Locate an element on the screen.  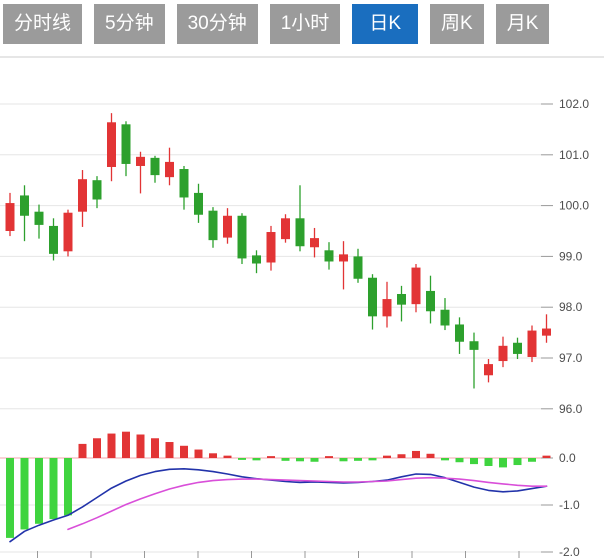
price-axis-label: 97.0 is located at coordinates (571, 358).